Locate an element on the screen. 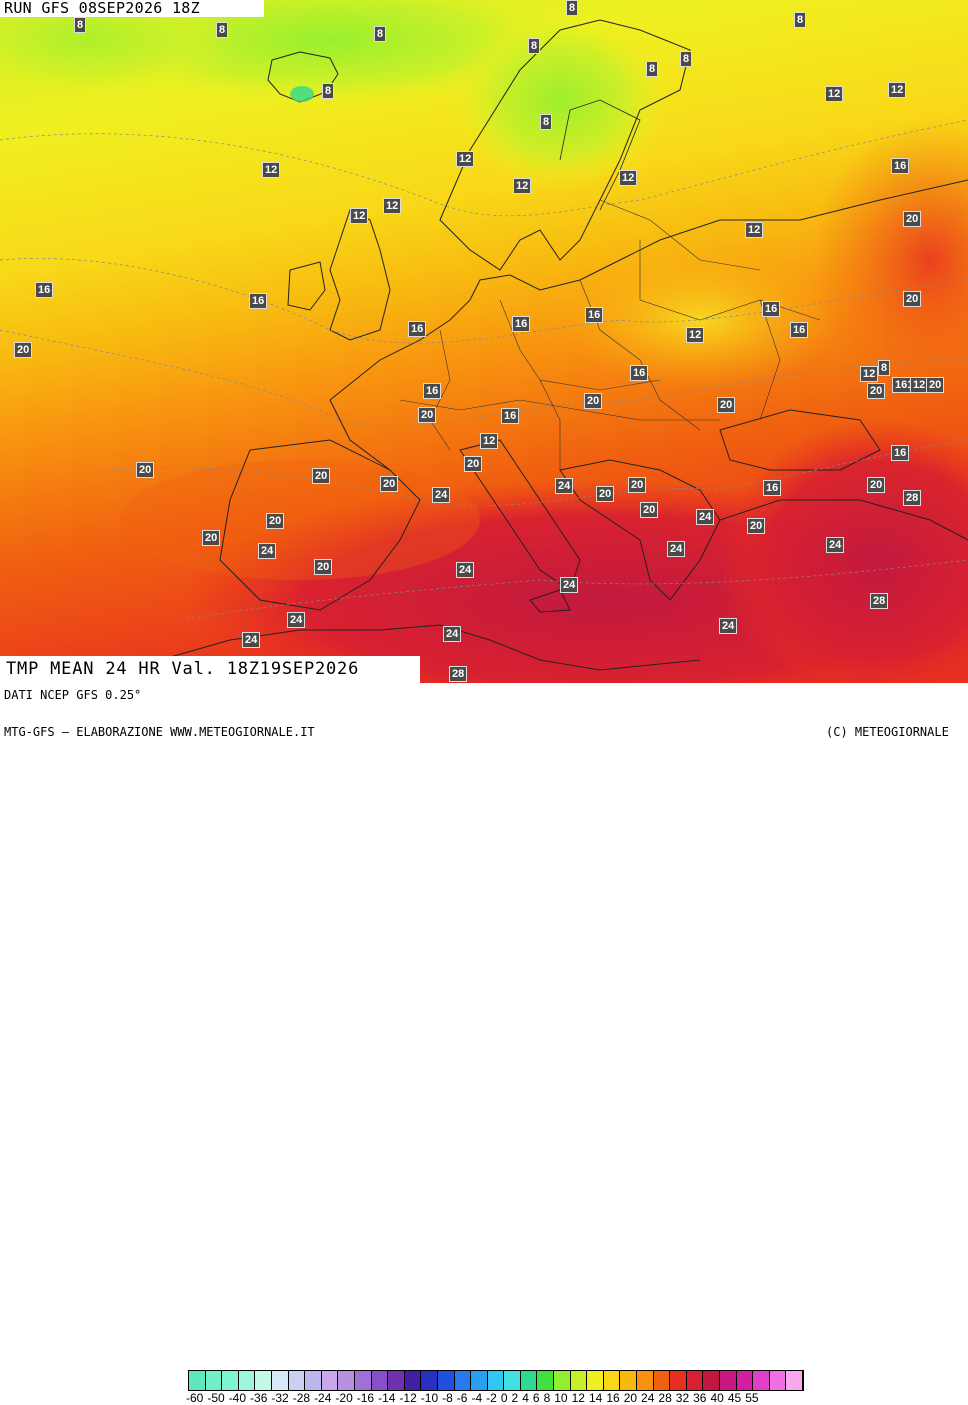 The width and height of the screenshot is (968, 1405). run-label: RUN GFS 08SEP2026 18Z is located at coordinates (132, 8).